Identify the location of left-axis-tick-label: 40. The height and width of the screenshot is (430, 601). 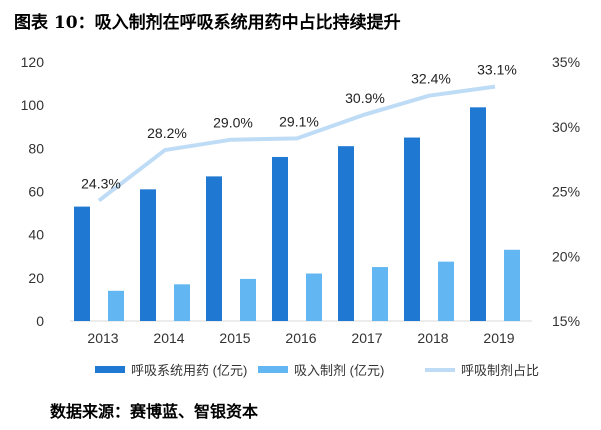
(36, 235).